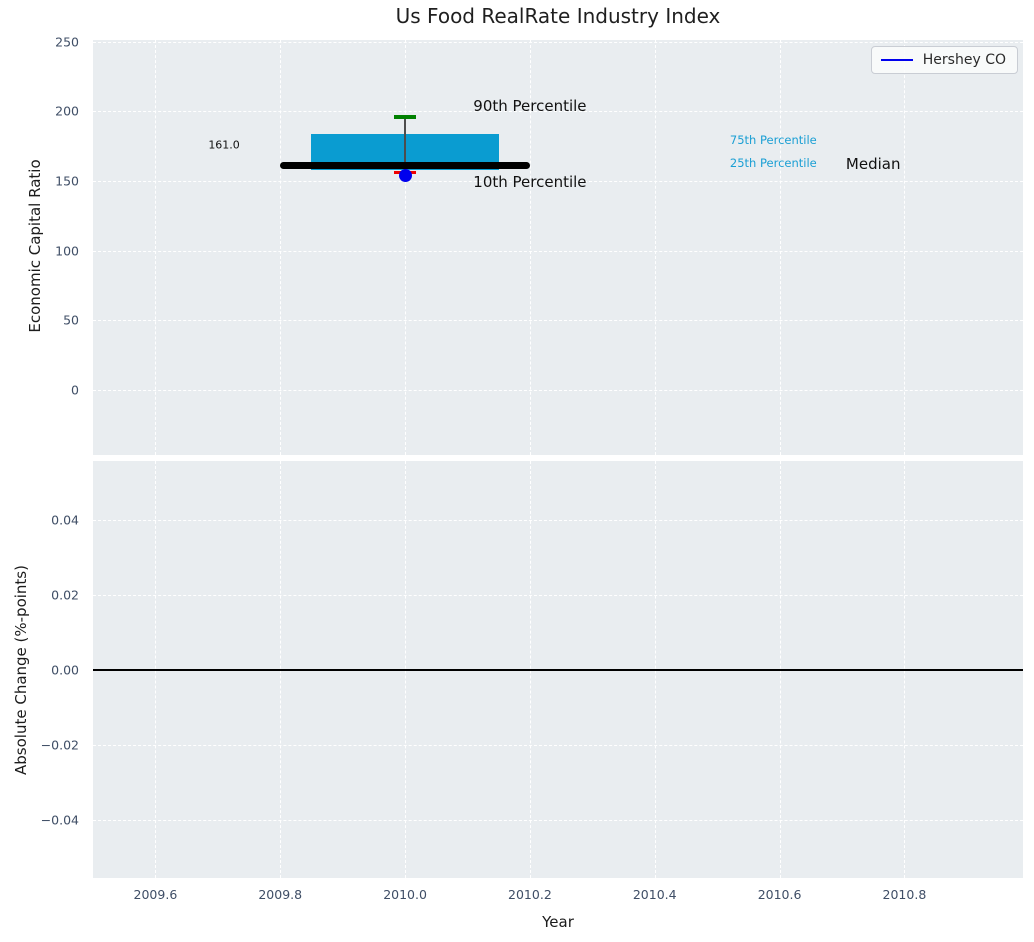 This screenshot has height=942, width=1034. What do you see at coordinates (59, 745) in the screenshot?
I see `y-tick-label: −0.02` at bounding box center [59, 745].